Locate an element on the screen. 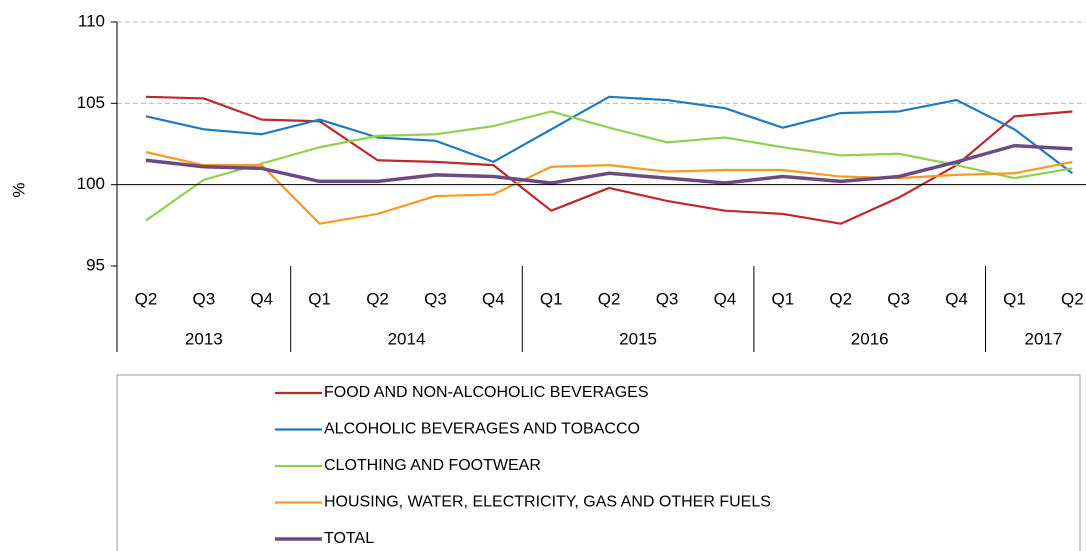  group-label: 2017 is located at coordinates (1043, 338).